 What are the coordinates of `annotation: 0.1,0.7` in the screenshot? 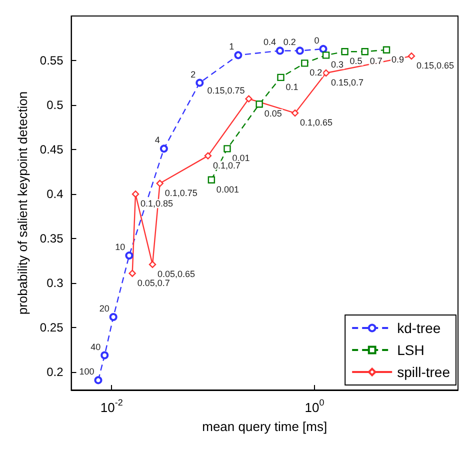 It's located at (226, 165).